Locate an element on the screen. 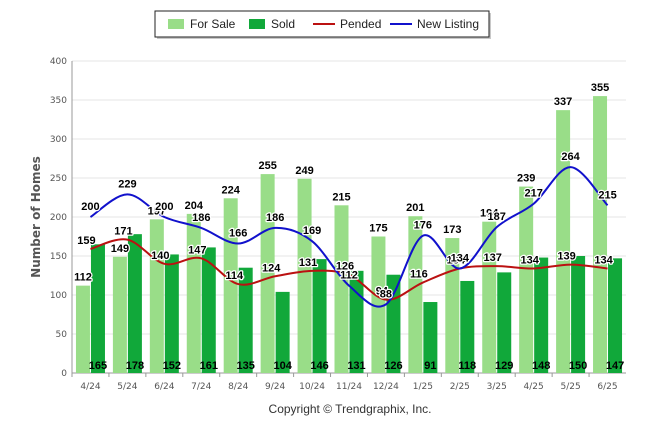  label-pended: 137 is located at coordinates (493, 258).